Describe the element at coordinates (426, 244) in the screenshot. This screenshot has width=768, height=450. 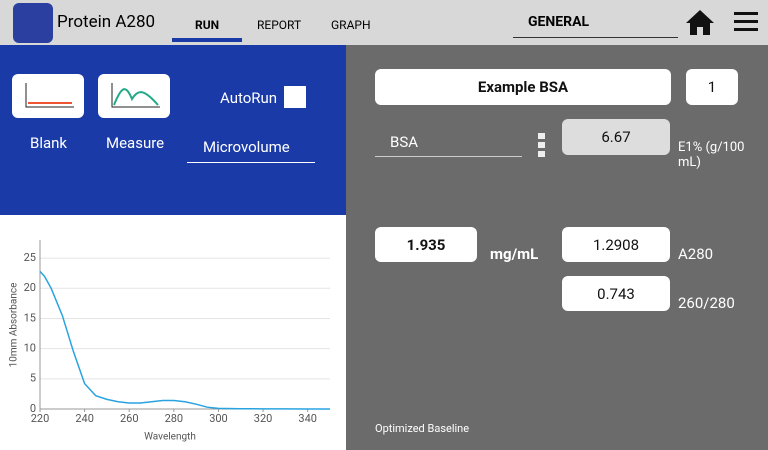
I see `concentration: 1.935` at that location.